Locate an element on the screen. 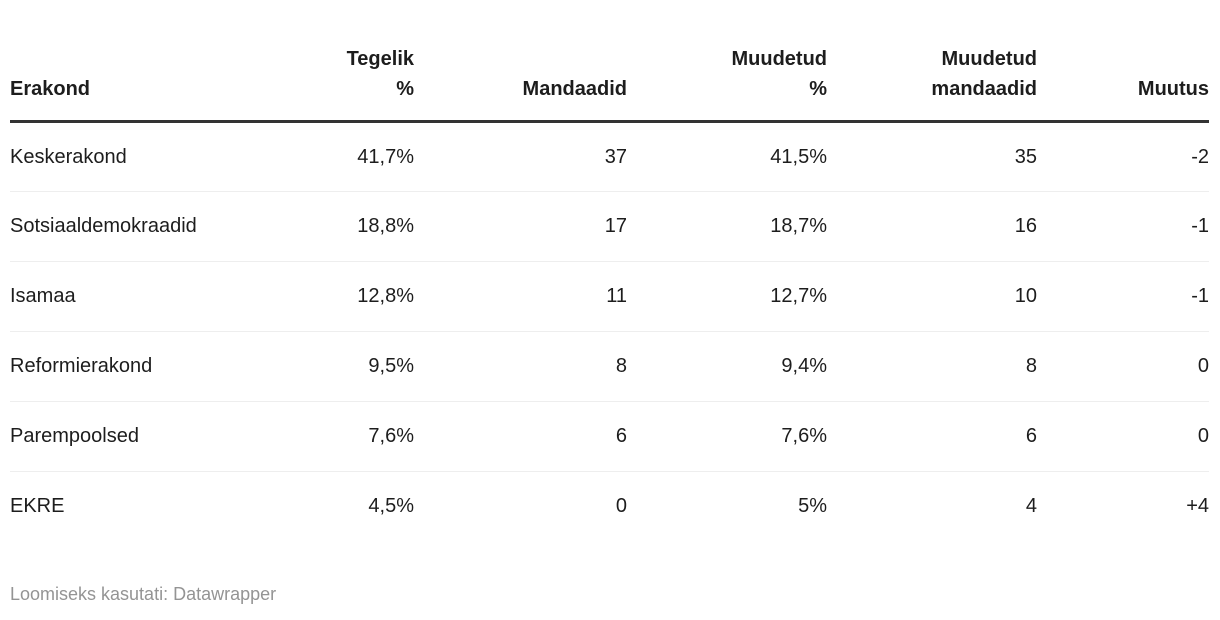 This screenshot has width=1220, height=620. cell-mandates: 6 is located at coordinates (621, 436).